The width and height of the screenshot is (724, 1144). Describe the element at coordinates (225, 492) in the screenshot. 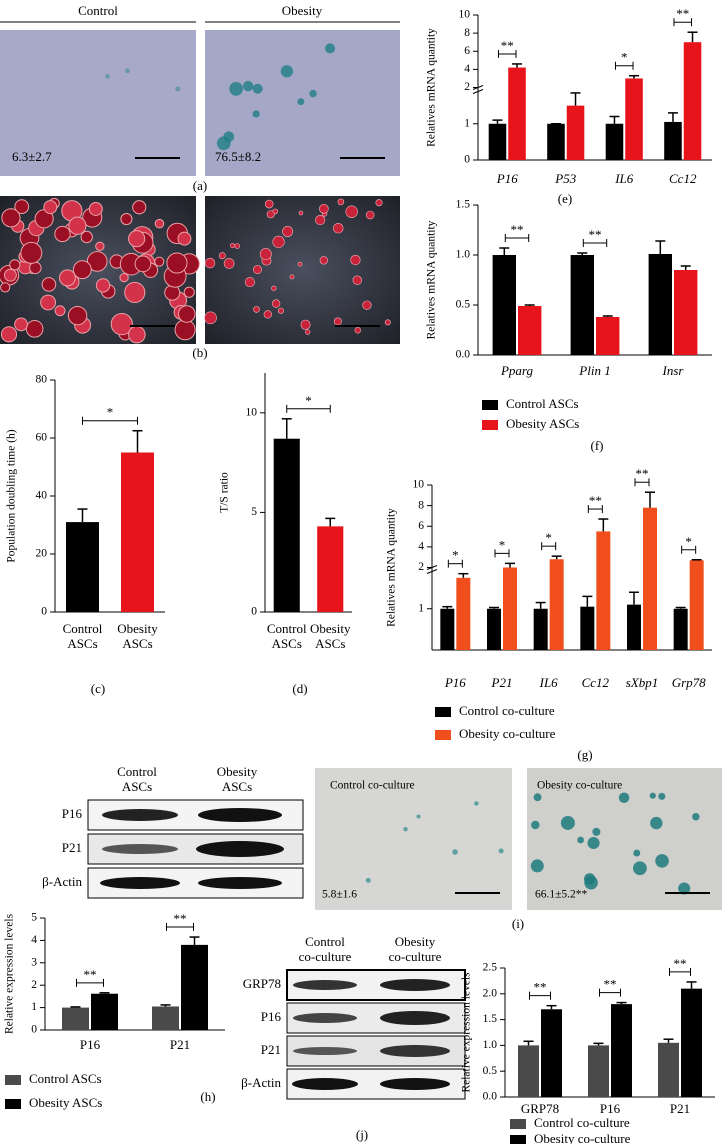

I see `y-axis-label: T/S ratio` at that location.